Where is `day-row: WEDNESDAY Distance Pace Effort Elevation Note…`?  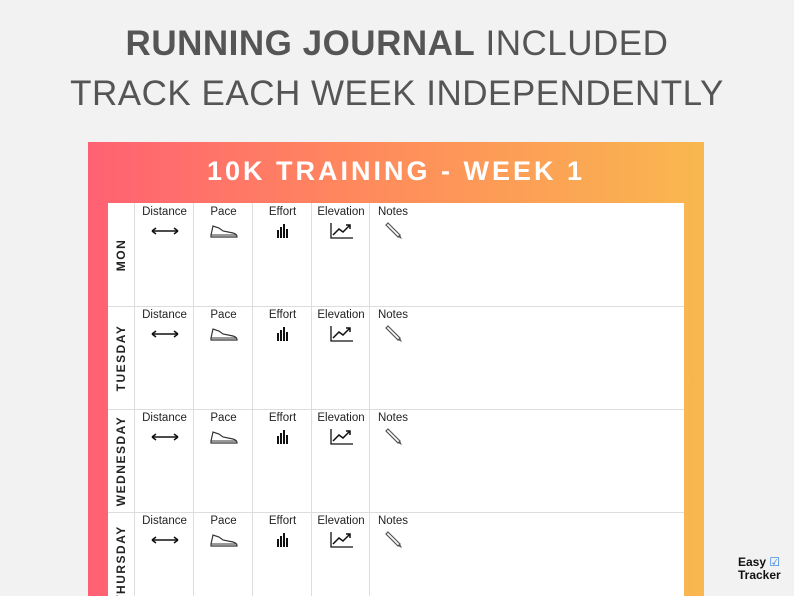
day-row: WEDNESDAY Distance Pace Effort Elevation Note… is located at coordinates (396, 461).